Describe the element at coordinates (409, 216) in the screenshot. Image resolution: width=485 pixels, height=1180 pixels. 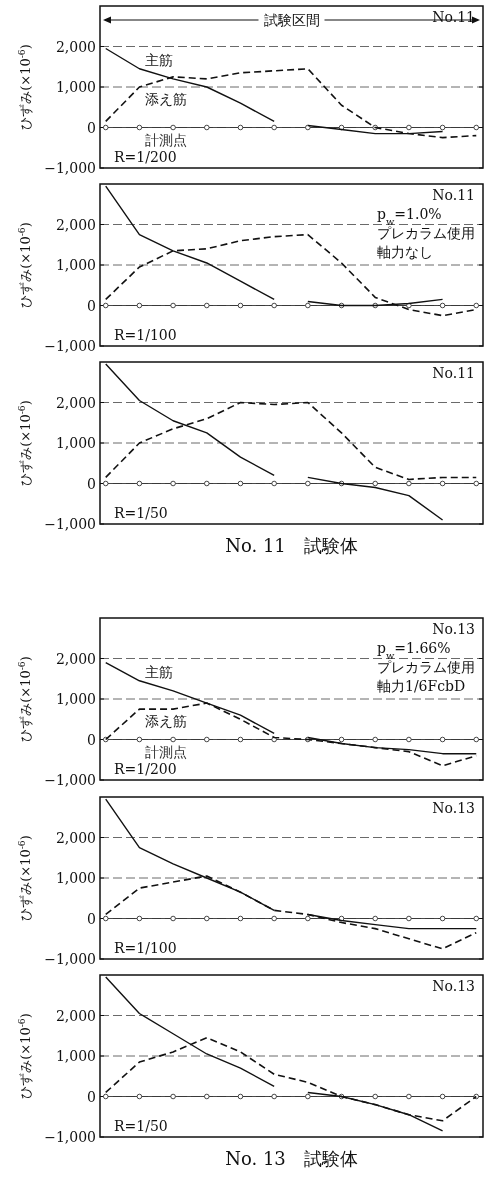
I see `annotation: p$_{w}$=1.0%` at that location.